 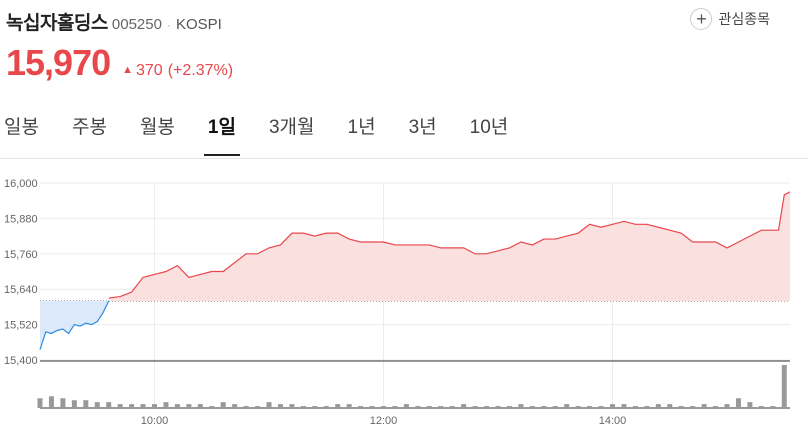 What do you see at coordinates (21, 326) in the screenshot?
I see `y-tick-label: 15,520` at bounding box center [21, 326].